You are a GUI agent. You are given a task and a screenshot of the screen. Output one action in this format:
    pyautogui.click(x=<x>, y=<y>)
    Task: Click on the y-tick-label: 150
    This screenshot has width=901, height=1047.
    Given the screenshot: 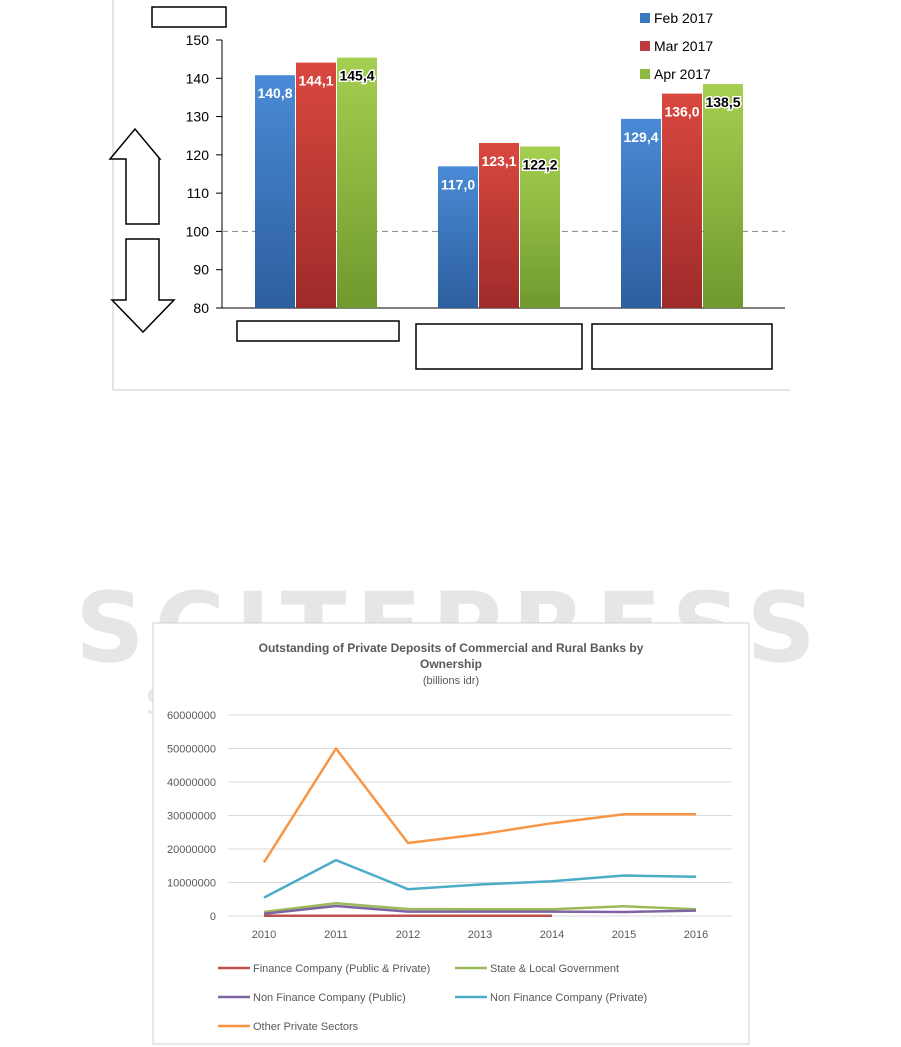 What is the action you would take?
    pyautogui.click(x=198, y=40)
    